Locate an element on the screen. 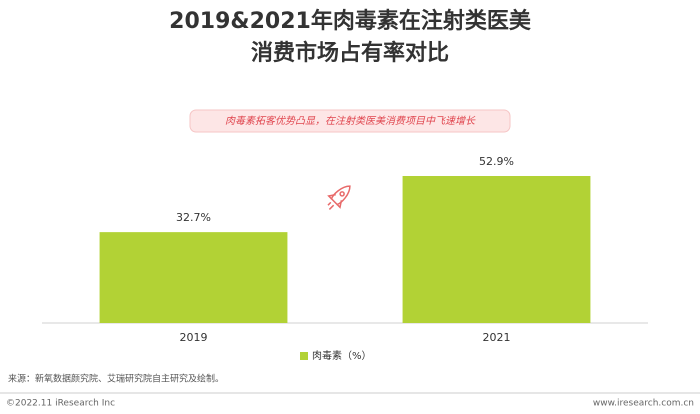 This screenshot has height=414, width=700. website: www.iresearch.com.cn is located at coordinates (643, 404).